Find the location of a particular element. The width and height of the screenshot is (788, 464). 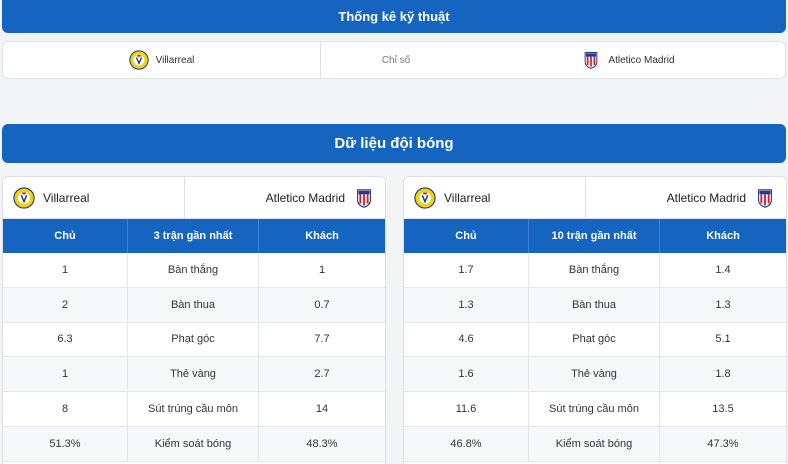

away-value: 13.5 is located at coordinates (723, 409).